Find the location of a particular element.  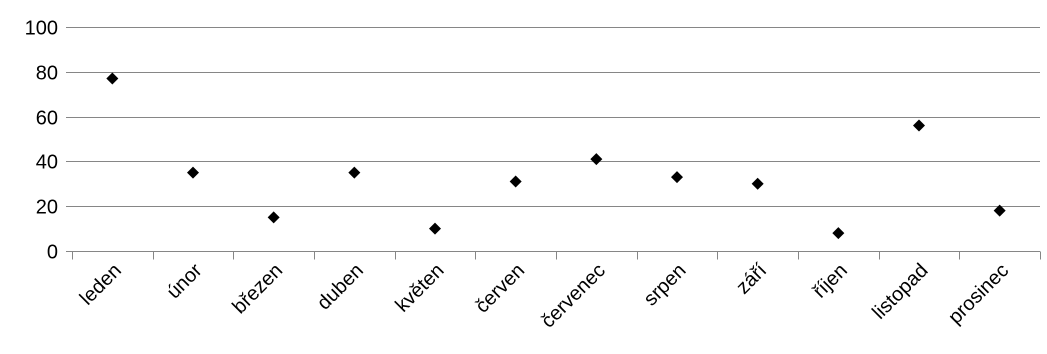

x-tick-label: červenec is located at coordinates (573, 295).